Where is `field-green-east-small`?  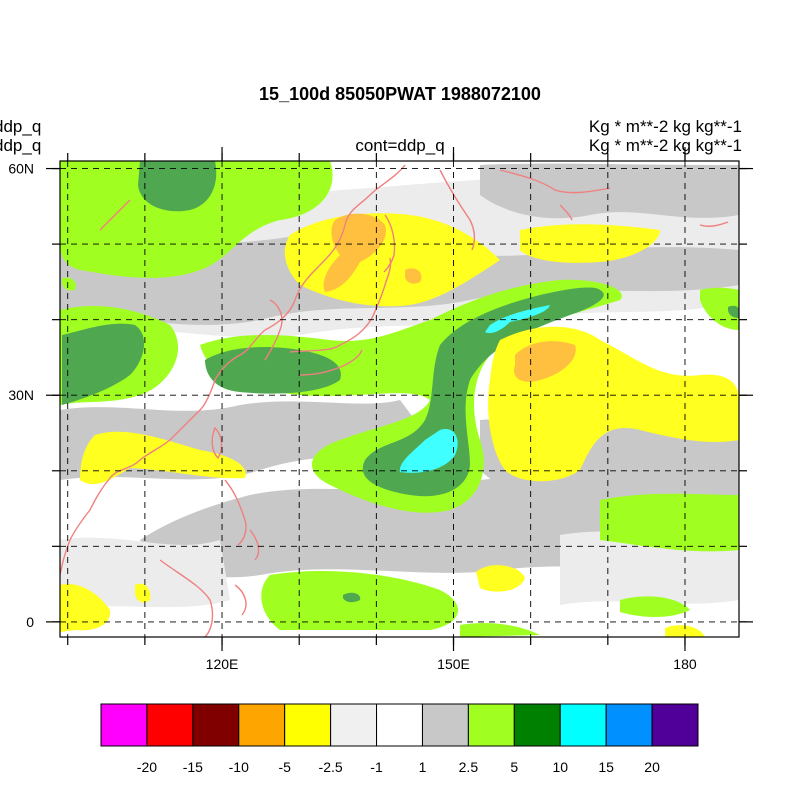 field-green-east-small is located at coordinates (655, 606).